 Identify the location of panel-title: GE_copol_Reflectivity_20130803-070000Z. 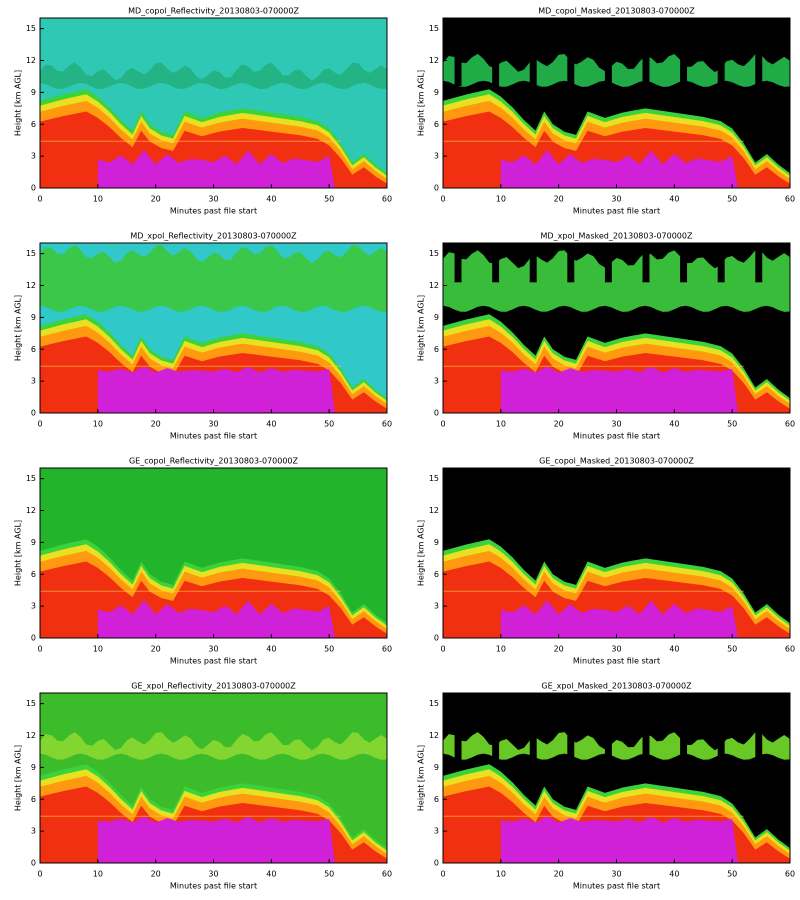
(214, 461).